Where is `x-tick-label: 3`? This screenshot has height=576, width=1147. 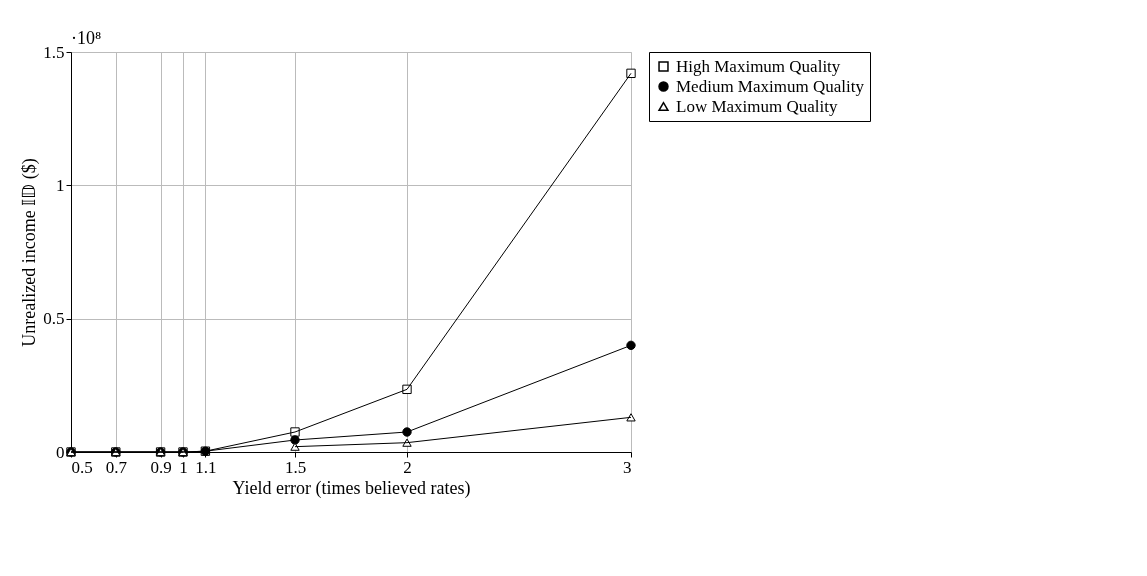
x-tick-label: 3 is located at coordinates (627, 467).